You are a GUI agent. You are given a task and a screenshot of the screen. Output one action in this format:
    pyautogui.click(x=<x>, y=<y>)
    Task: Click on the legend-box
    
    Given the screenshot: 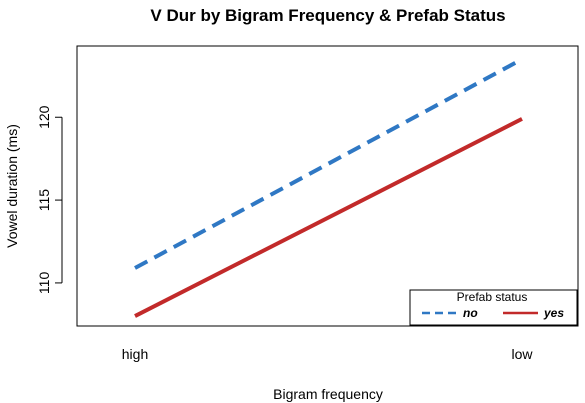 What is the action you would take?
    pyautogui.click(x=493, y=307)
    